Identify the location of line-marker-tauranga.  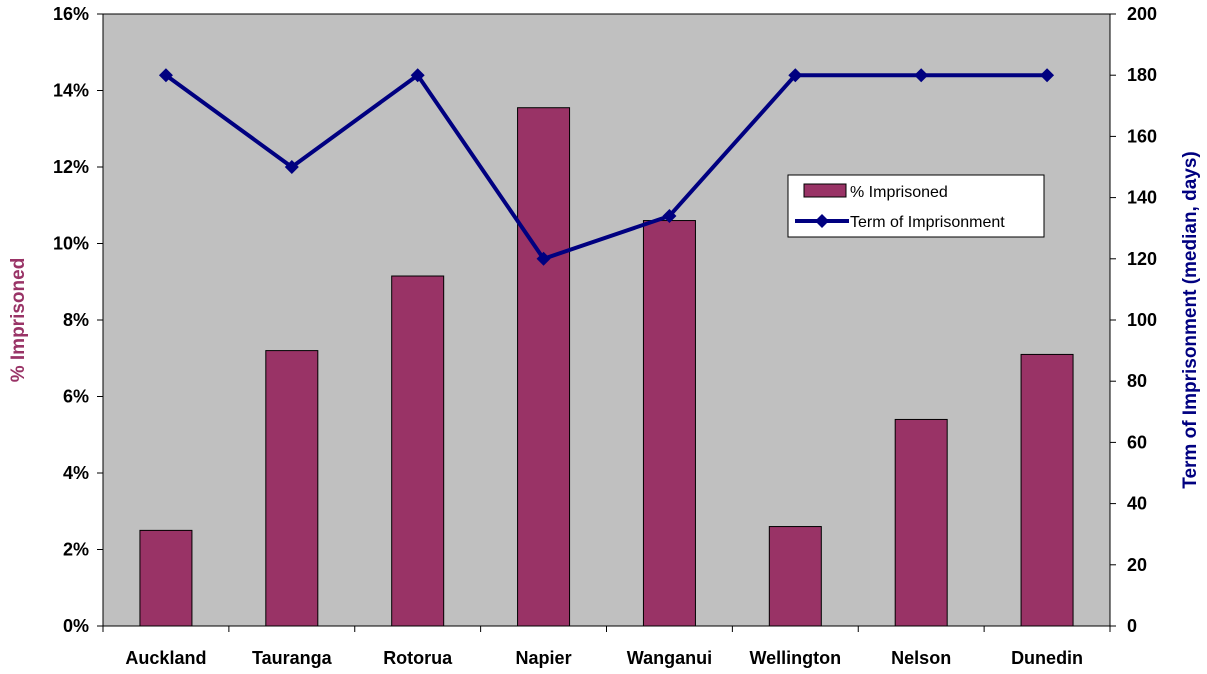
(291, 167).